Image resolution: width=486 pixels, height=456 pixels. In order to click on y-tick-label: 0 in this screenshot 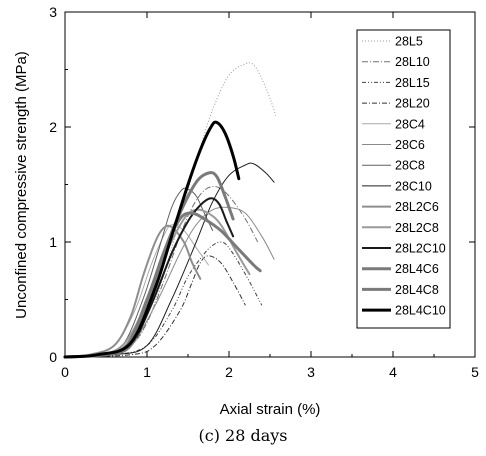, I will do `click(53, 357)`.